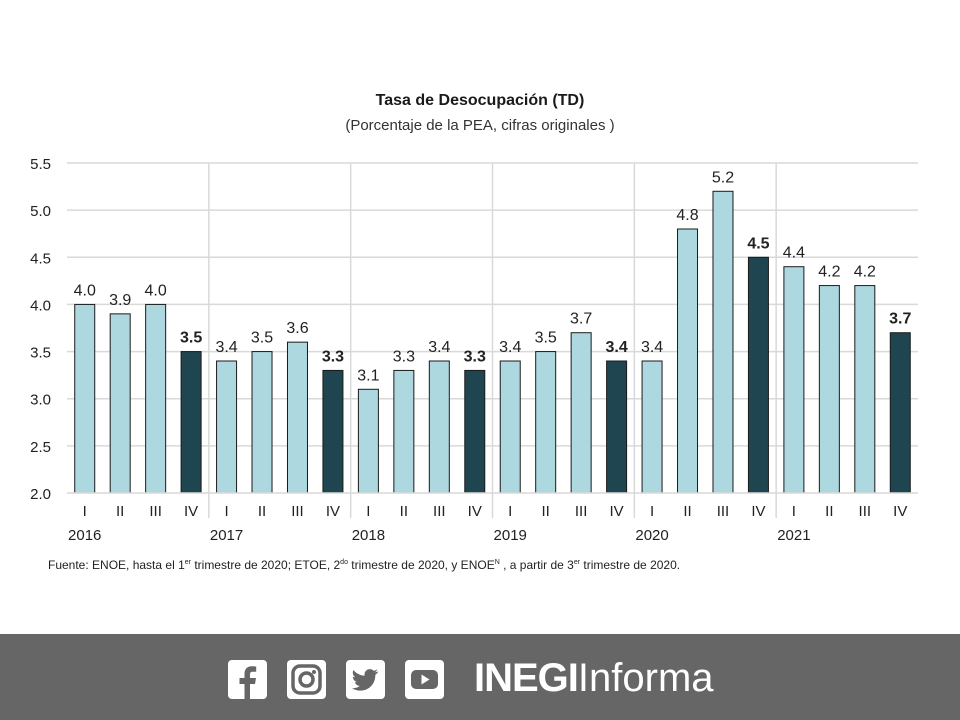 This screenshot has height=720, width=960. I want to click on data-label: 5.2, so click(723, 177).